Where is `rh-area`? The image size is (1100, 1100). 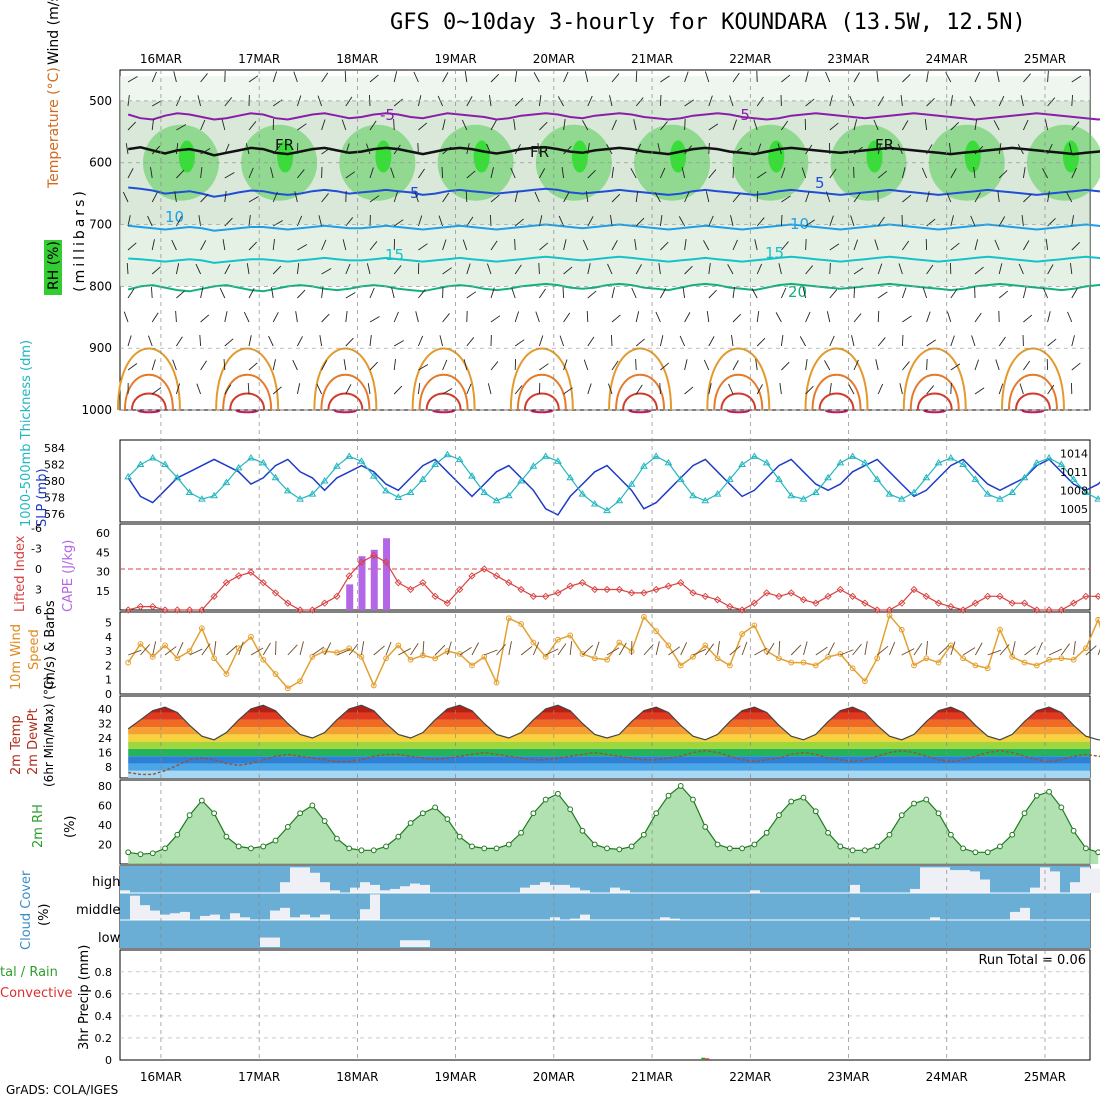 rh-area is located at coordinates (613, 824).